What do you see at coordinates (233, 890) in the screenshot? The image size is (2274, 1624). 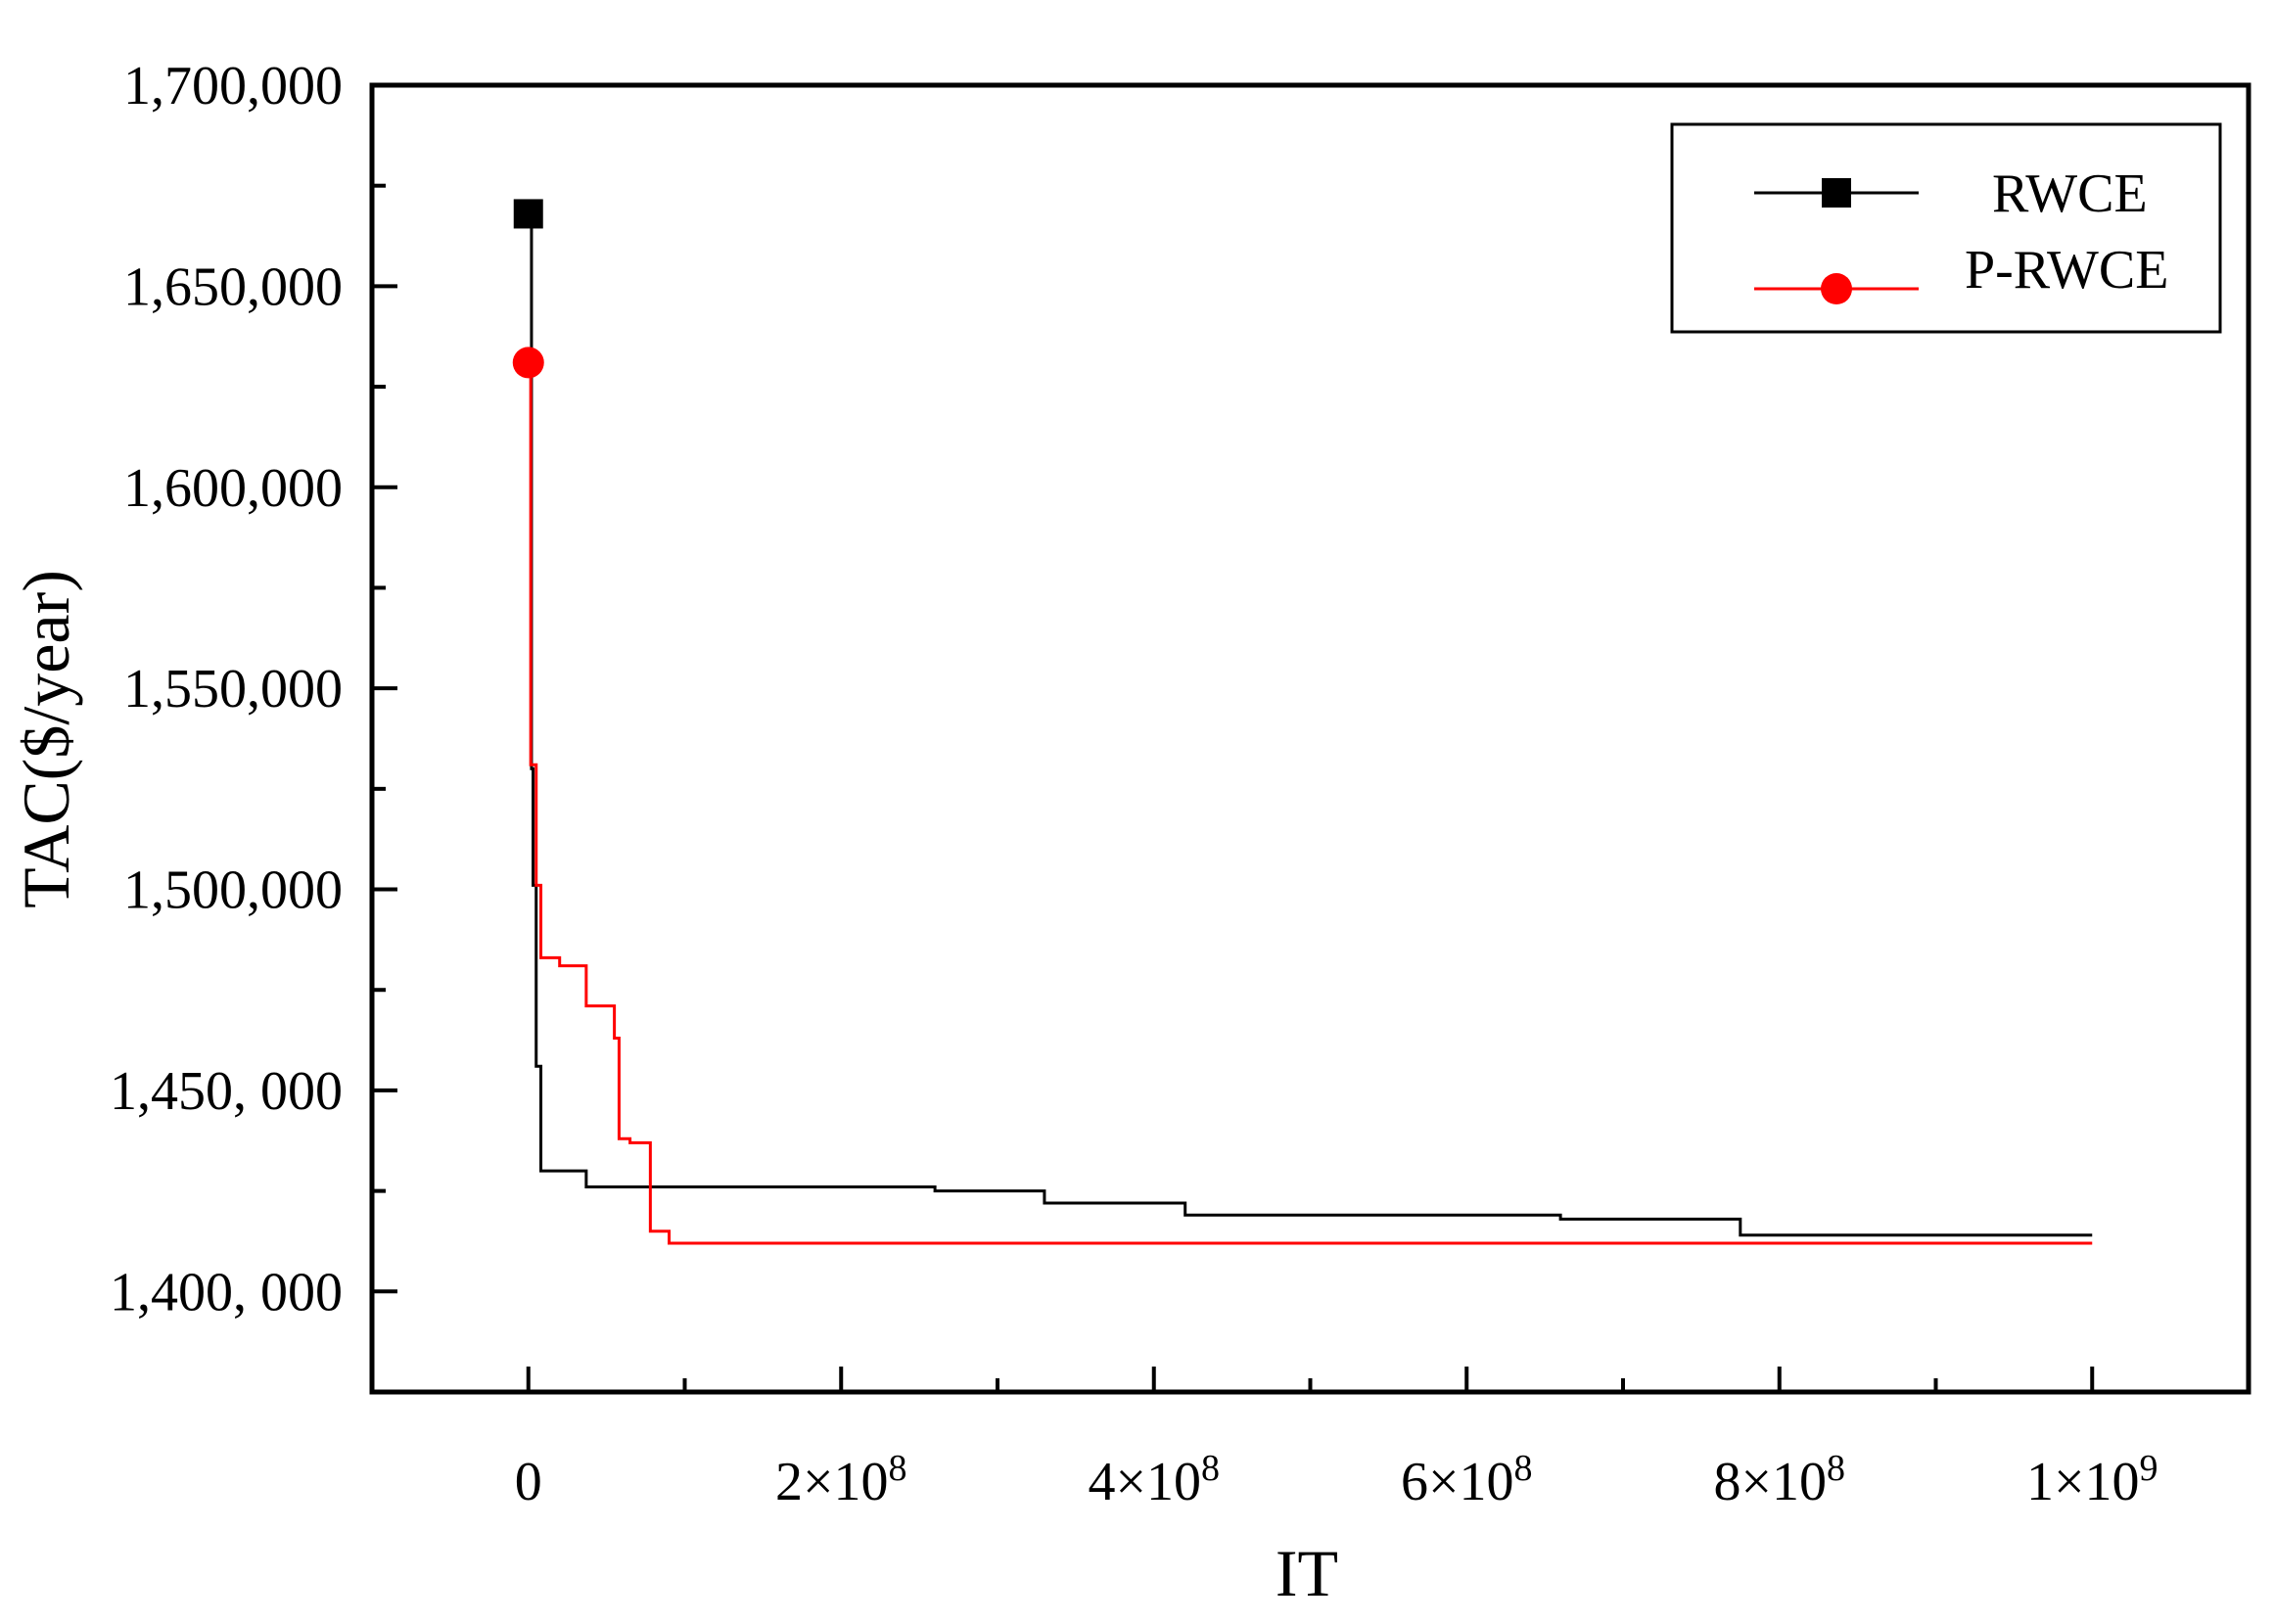 I see `y-tick-label: 1,500,000` at bounding box center [233, 890].